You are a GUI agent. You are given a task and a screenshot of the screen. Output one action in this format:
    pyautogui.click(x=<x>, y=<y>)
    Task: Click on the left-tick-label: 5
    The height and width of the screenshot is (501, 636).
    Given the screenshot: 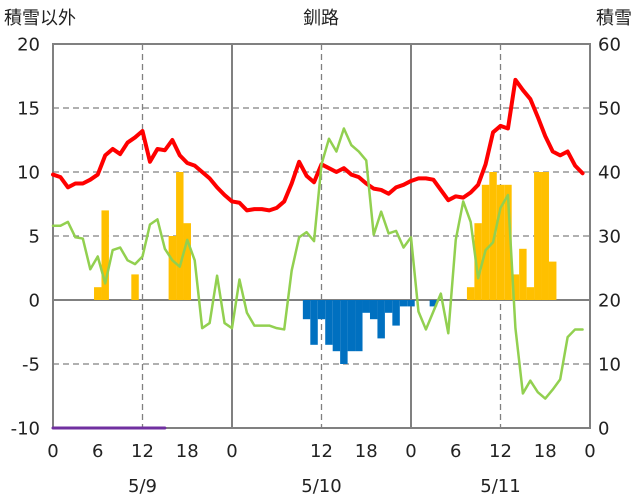 What is the action you would take?
    pyautogui.click(x=34, y=237)
    